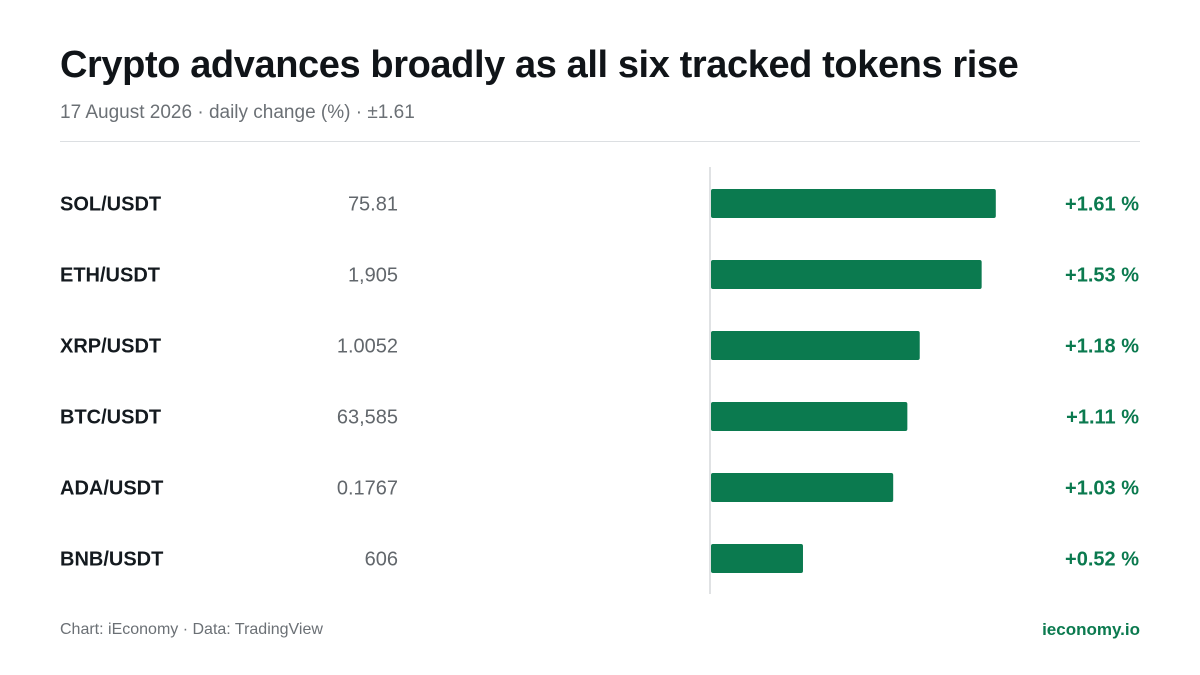 This screenshot has height=675, width=1200. What do you see at coordinates (1102, 418) in the screenshot?
I see `change-label: +1.11 %` at bounding box center [1102, 418].